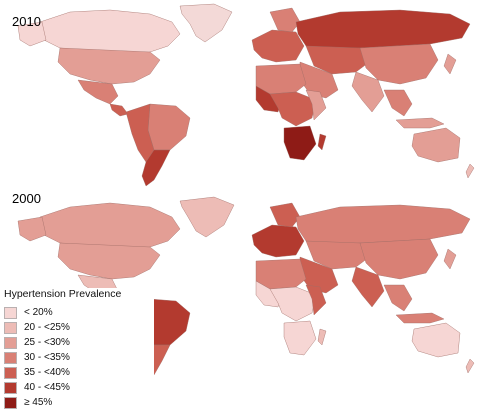 The width and height of the screenshot is (485, 410). I want to click on legend-item: 30 - <35%, so click(79, 357).